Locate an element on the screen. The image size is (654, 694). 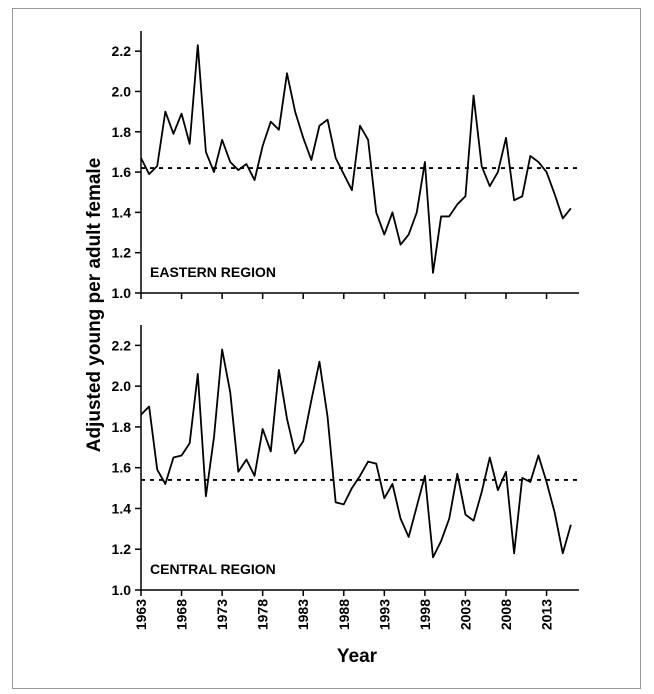
x-tick-label: 2008 is located at coordinates (506, 614).